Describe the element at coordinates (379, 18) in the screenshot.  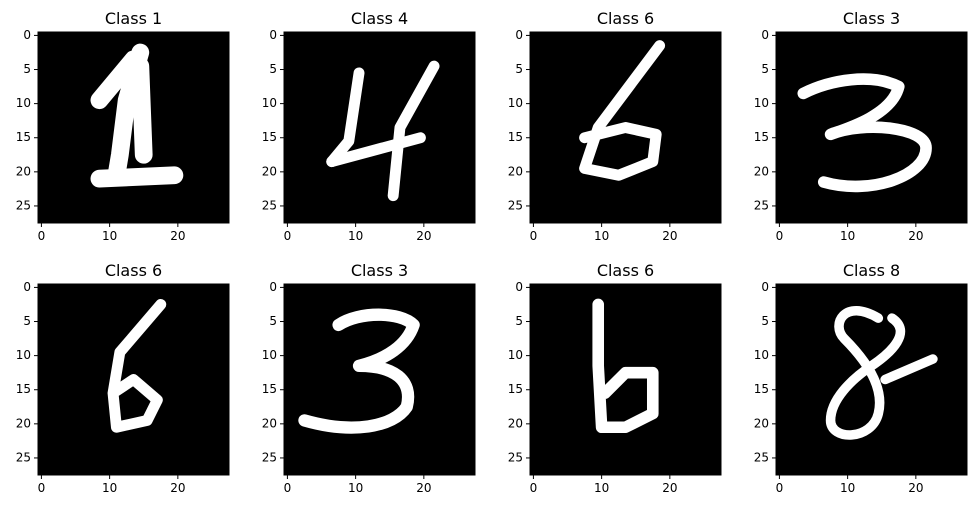
I see `panel-title: Class 4` at that location.